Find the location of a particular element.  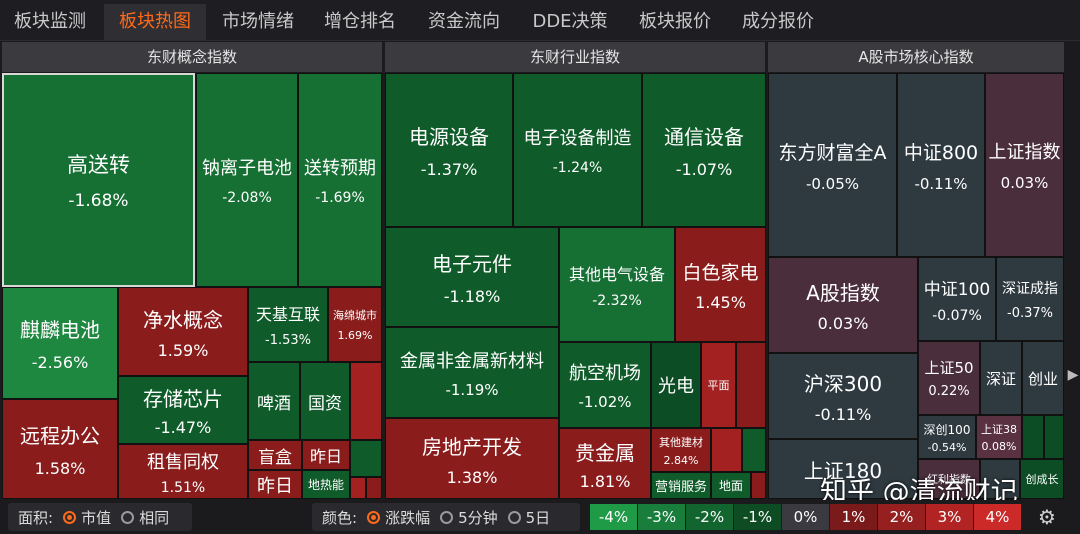

tab-position-ranking: 增仓排名 is located at coordinates (360, 21).